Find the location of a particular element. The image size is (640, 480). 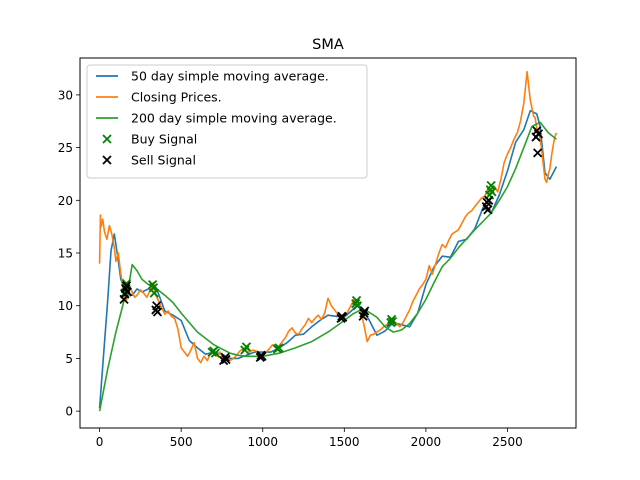

y-tick-label: 5 is located at coordinates (69, 359).